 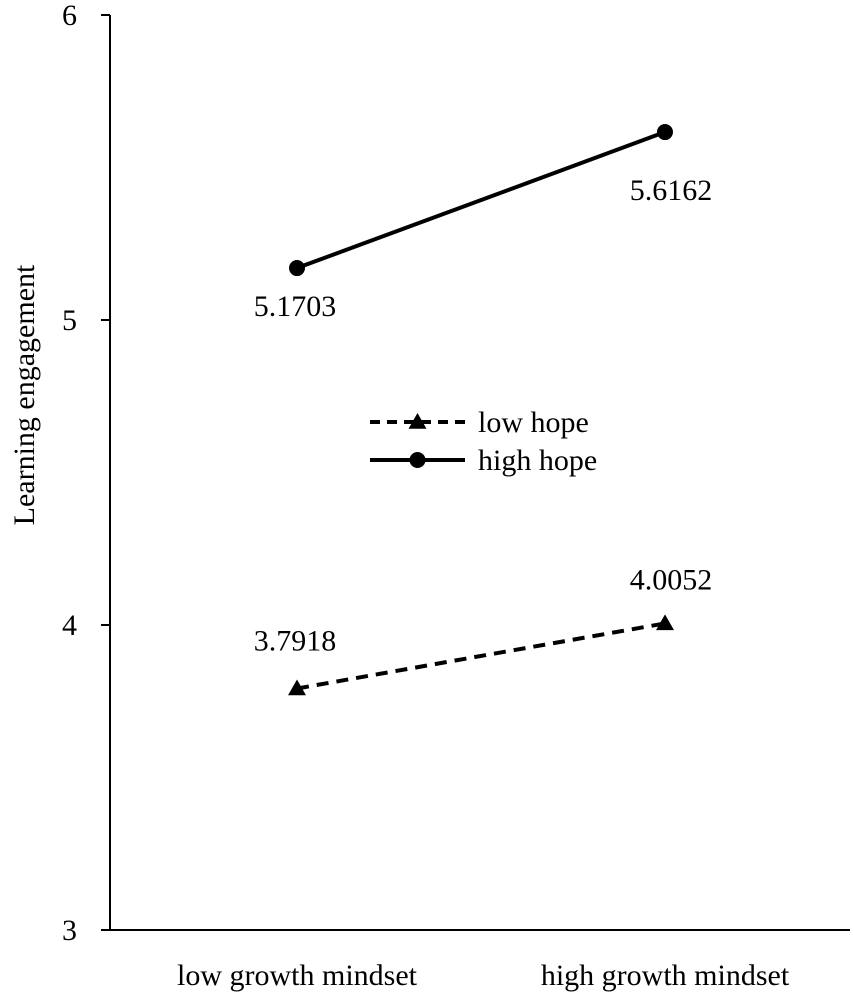 I want to click on series-line-high-hope, so click(x=481, y=200).